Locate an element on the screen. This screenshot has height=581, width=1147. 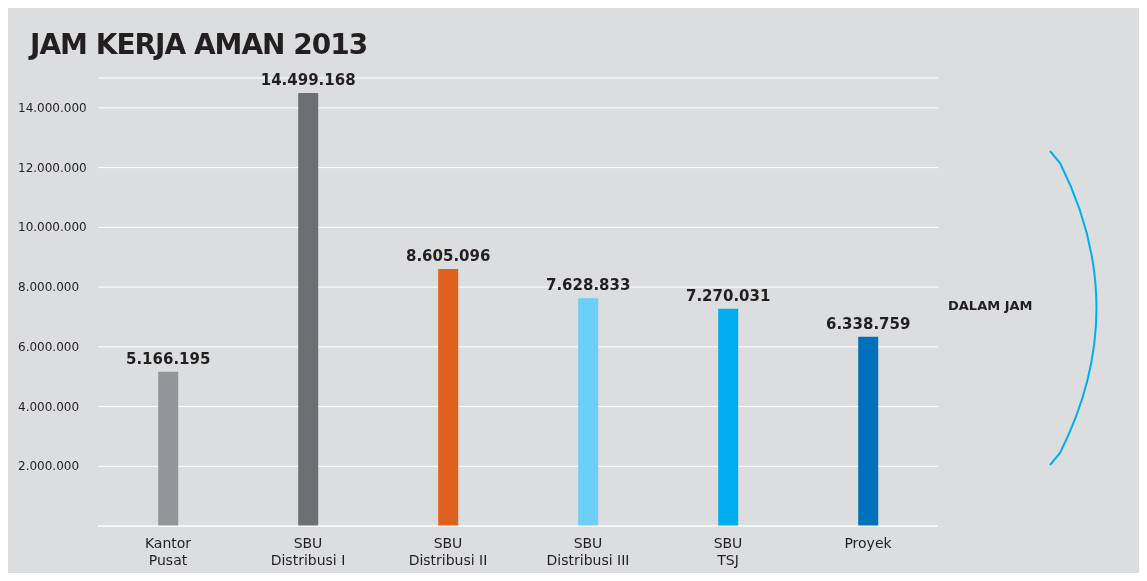
y-tick-label: 4.000.000 is located at coordinates (49, 406).